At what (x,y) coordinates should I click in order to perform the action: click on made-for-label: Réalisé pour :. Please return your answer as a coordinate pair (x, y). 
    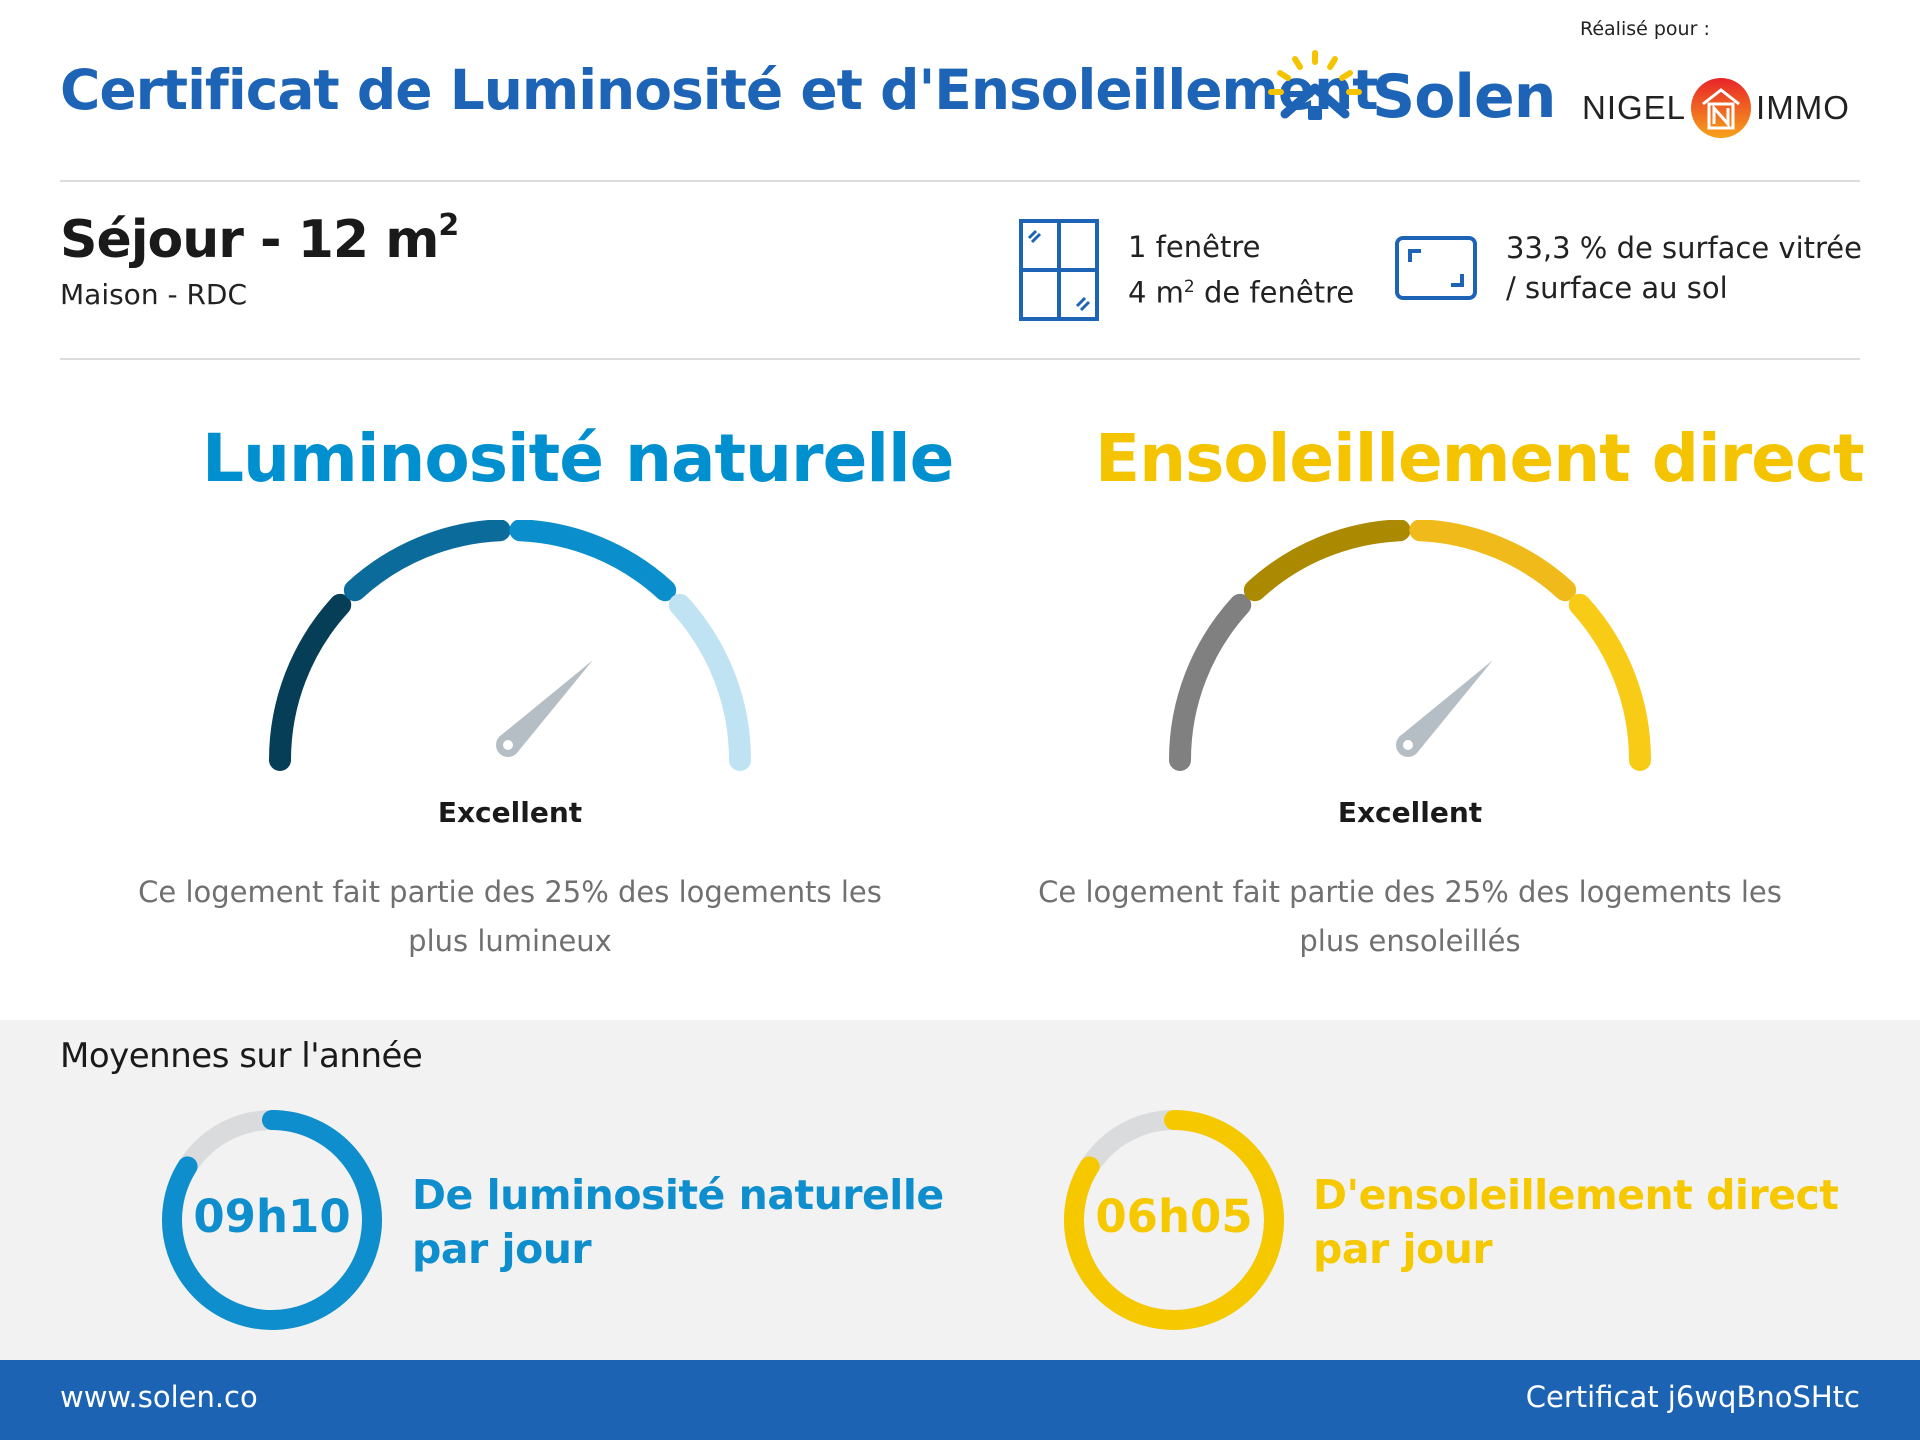
    Looking at the image, I should click on (1645, 29).